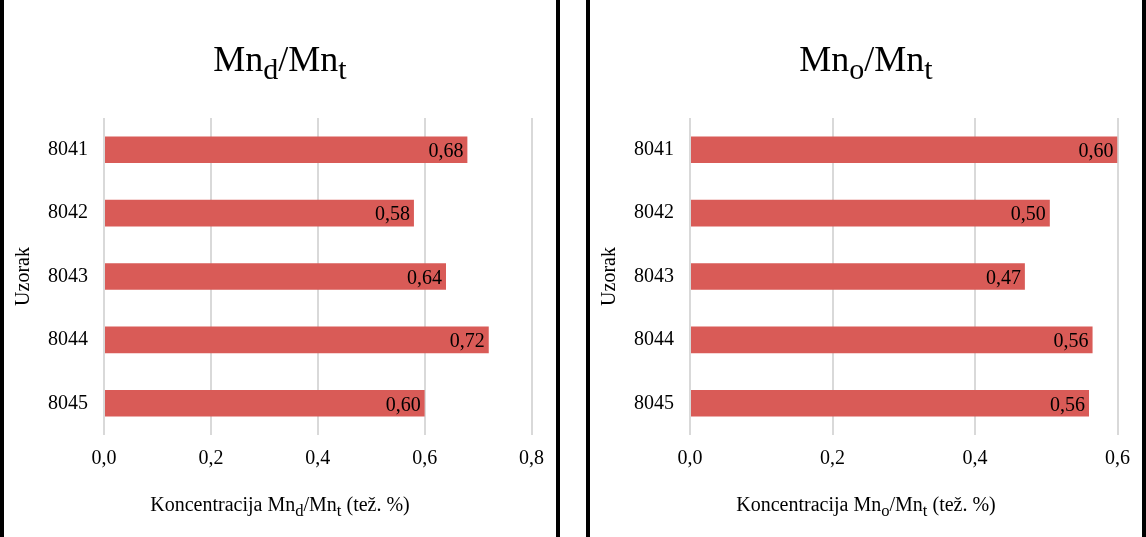 This screenshot has height=537, width=1146. Describe the element at coordinates (392, 213) in the screenshot. I see `data-label: 0,58` at that location.